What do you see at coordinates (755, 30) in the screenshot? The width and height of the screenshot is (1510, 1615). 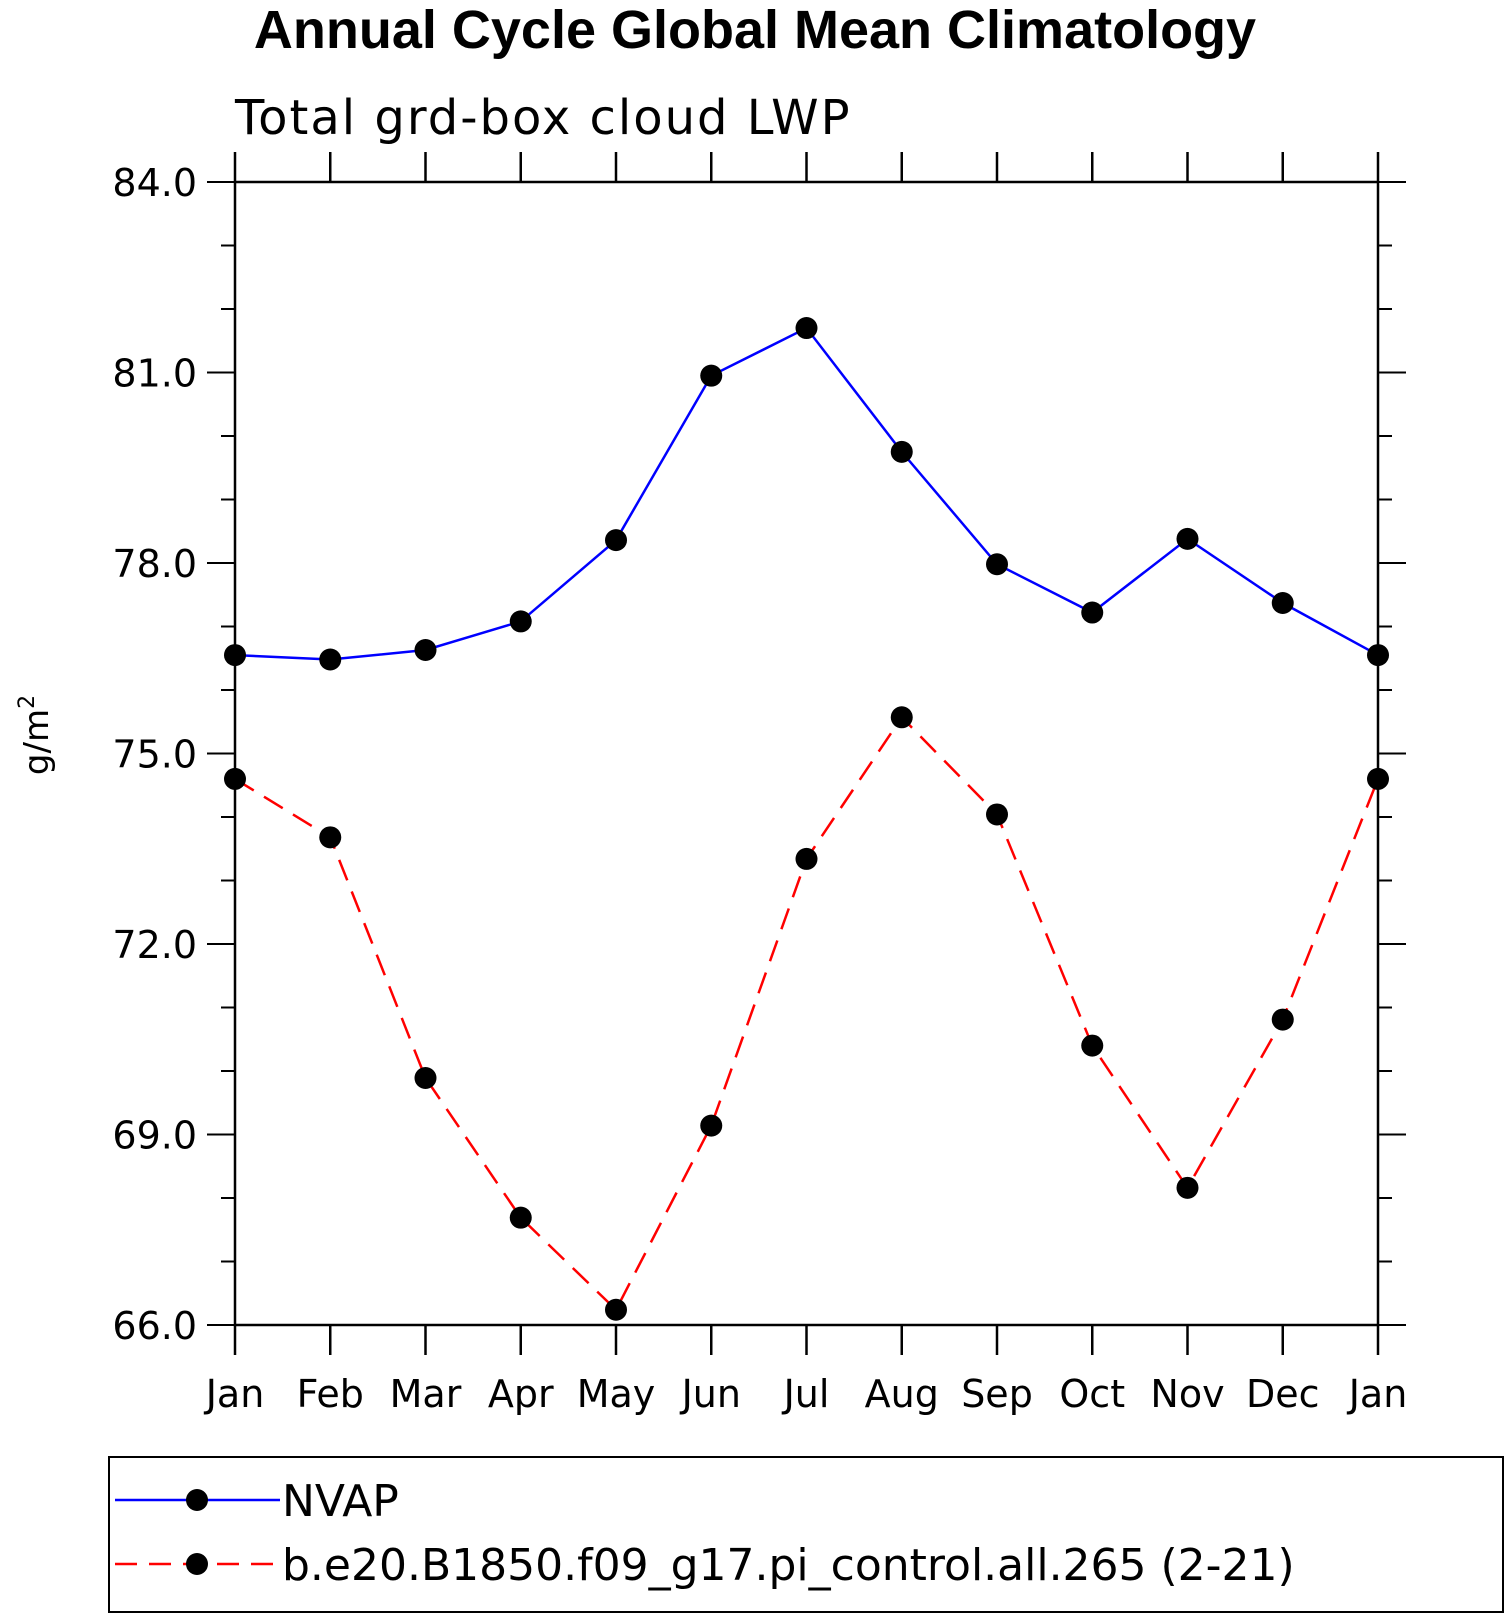 I see `chart-title: Annual Cycle Global Mean Climatology` at bounding box center [755, 30].